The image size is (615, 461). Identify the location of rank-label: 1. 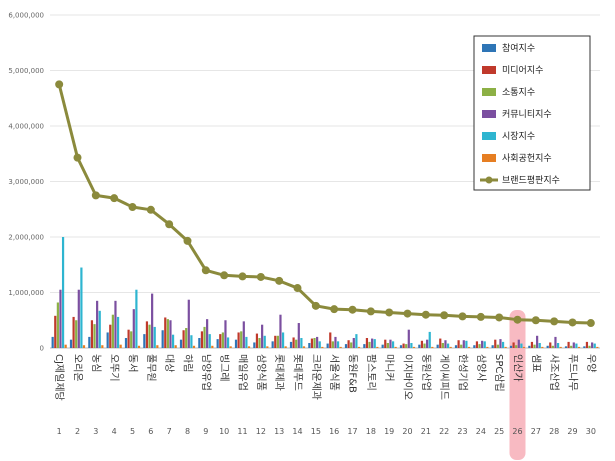
(59, 431).